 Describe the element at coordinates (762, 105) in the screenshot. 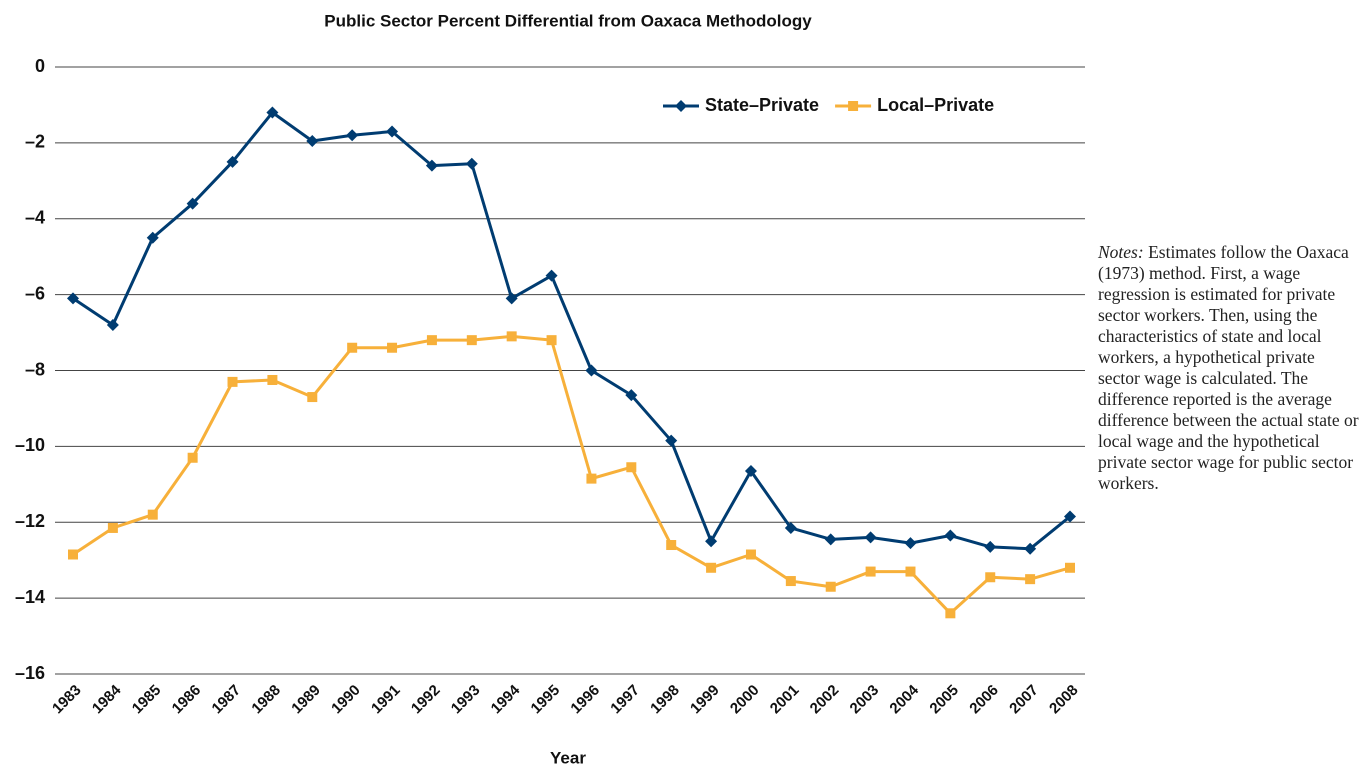

I see `legend-label: State–Private` at that location.